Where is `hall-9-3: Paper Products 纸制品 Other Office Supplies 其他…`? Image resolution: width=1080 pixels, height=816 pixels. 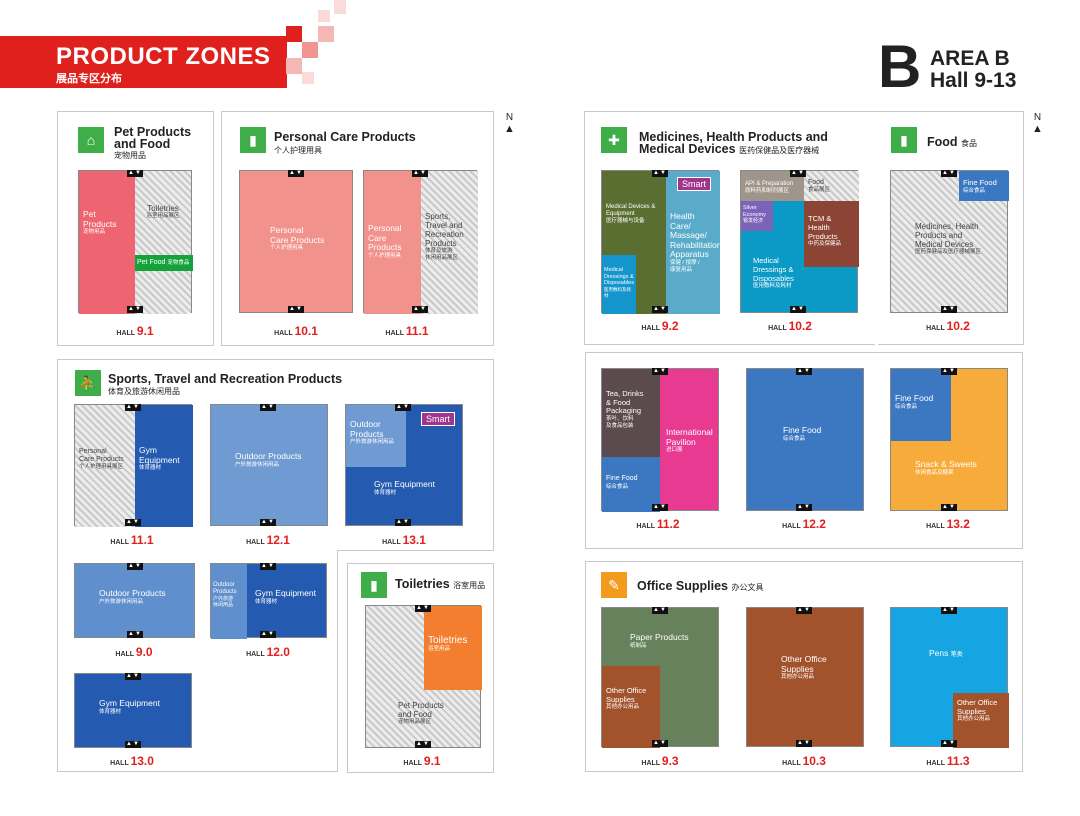 hall-9-3: Paper Products 纸制品 Other Office Supplies 其他… is located at coordinates (660, 677).